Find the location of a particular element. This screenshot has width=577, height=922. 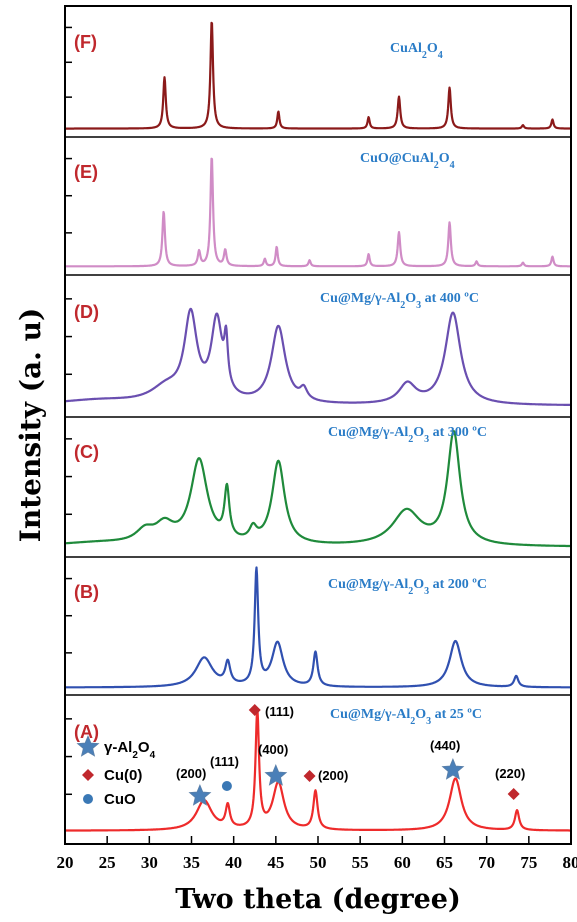

legend-item: CuO is located at coordinates (109, 799).